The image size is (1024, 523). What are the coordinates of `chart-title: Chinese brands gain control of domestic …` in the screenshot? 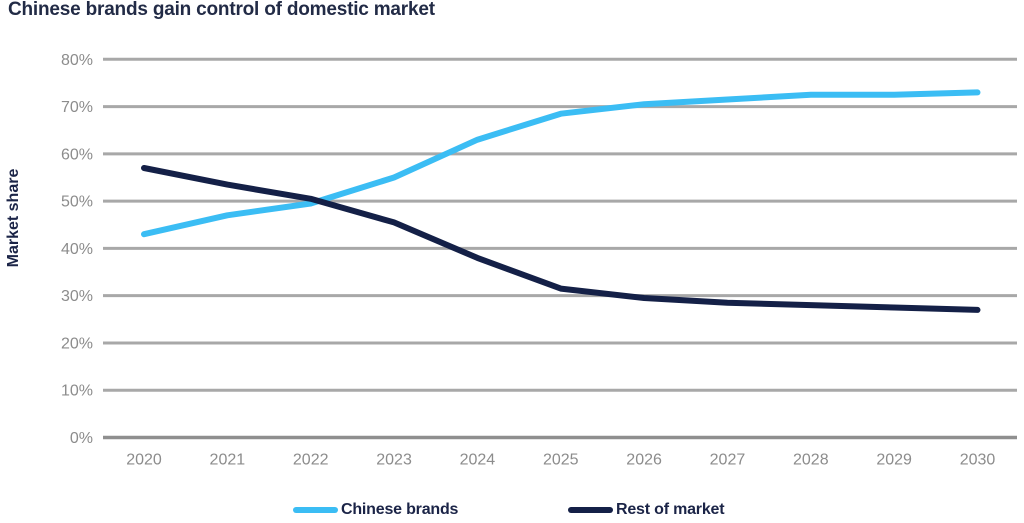 It's located at (221, 10).